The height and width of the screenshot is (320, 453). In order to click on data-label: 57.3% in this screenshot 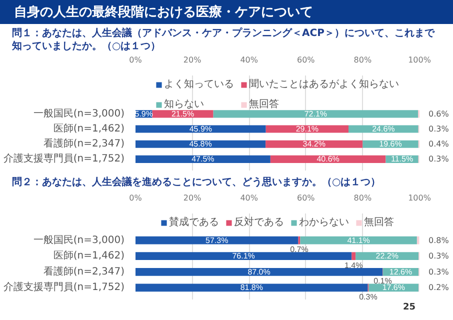, I will do `click(217, 240)`.